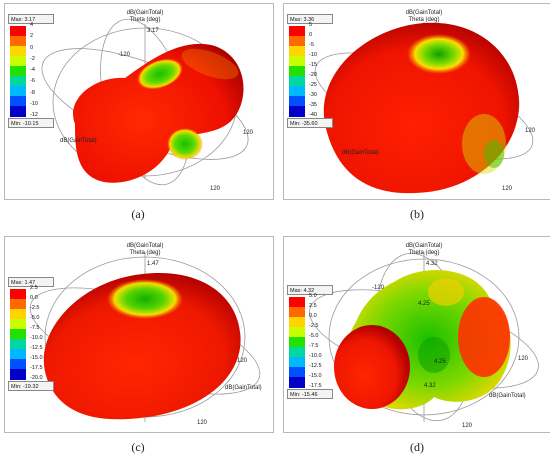 The height and width of the screenshot is (456, 550). Describe the element at coordinates (430, 386) in the screenshot. I see `inner-value: 4.32` at that location.